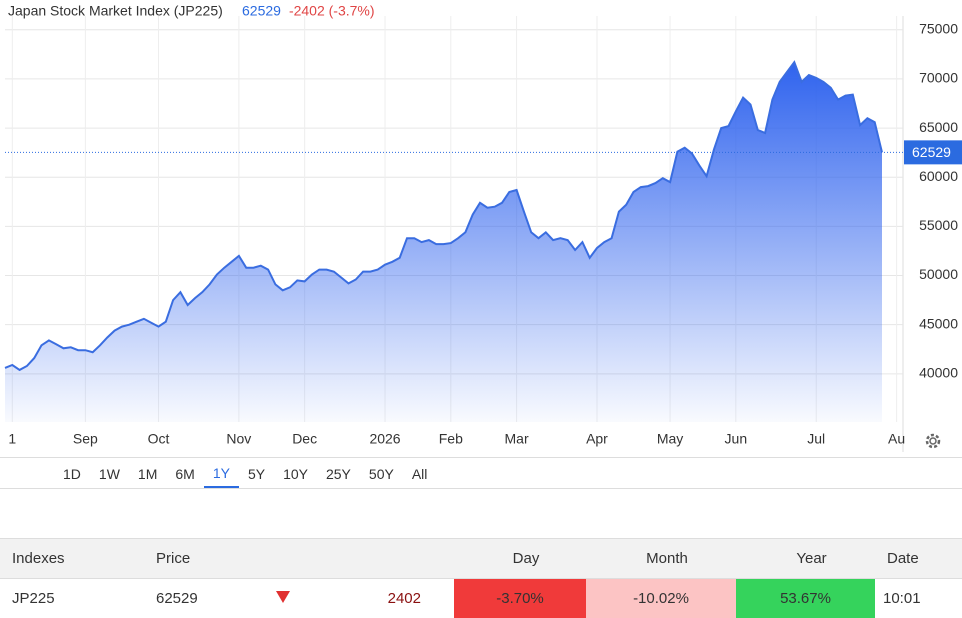 The image size is (962, 618). Describe the element at coordinates (304, 439) in the screenshot. I see `x-tick-label: Dec` at that location.